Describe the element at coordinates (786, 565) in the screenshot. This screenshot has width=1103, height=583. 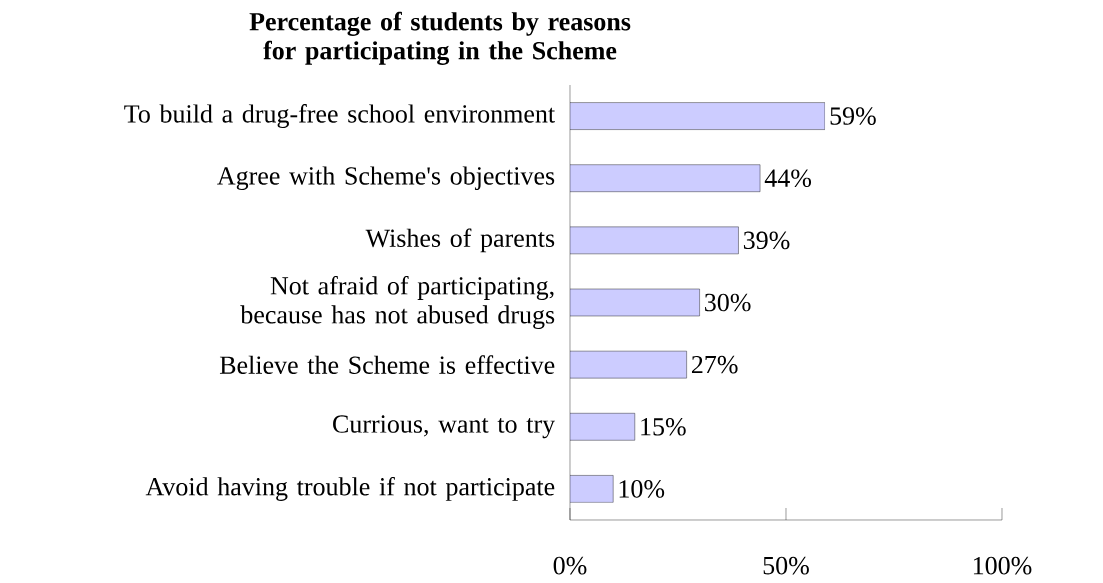
I see `x-tick-label: 50%` at that location.